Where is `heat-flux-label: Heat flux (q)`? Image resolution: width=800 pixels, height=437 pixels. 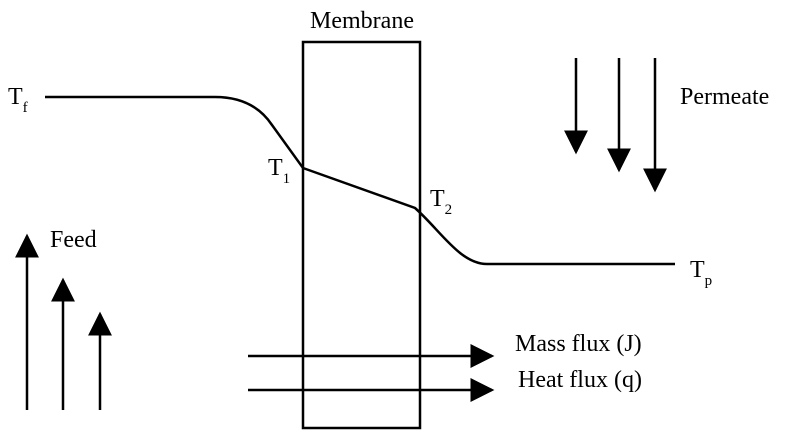 heat-flux-label: Heat flux (q) is located at coordinates (580, 380).